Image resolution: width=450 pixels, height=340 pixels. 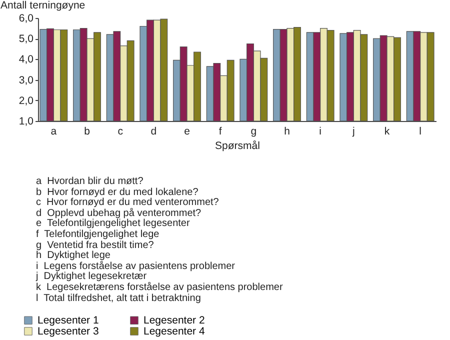 What do you see at coordinates (90, 182) in the screenshot?
I see `text: a Hvordan blir du møtt?` at bounding box center [90, 182].